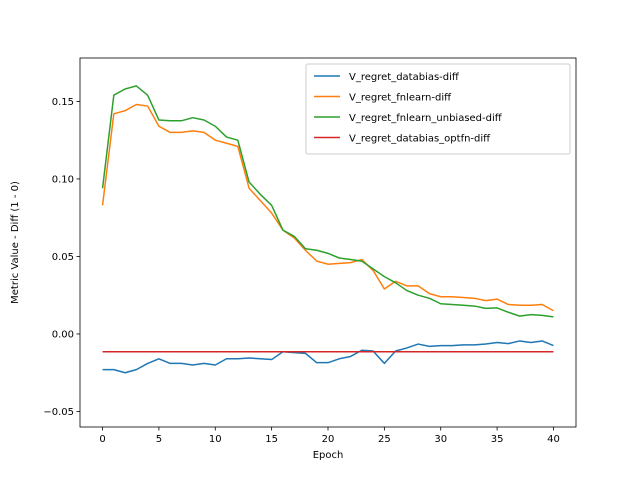 This screenshot has width=640, height=480. I want to click on x-tick-label: 10, so click(215, 439).